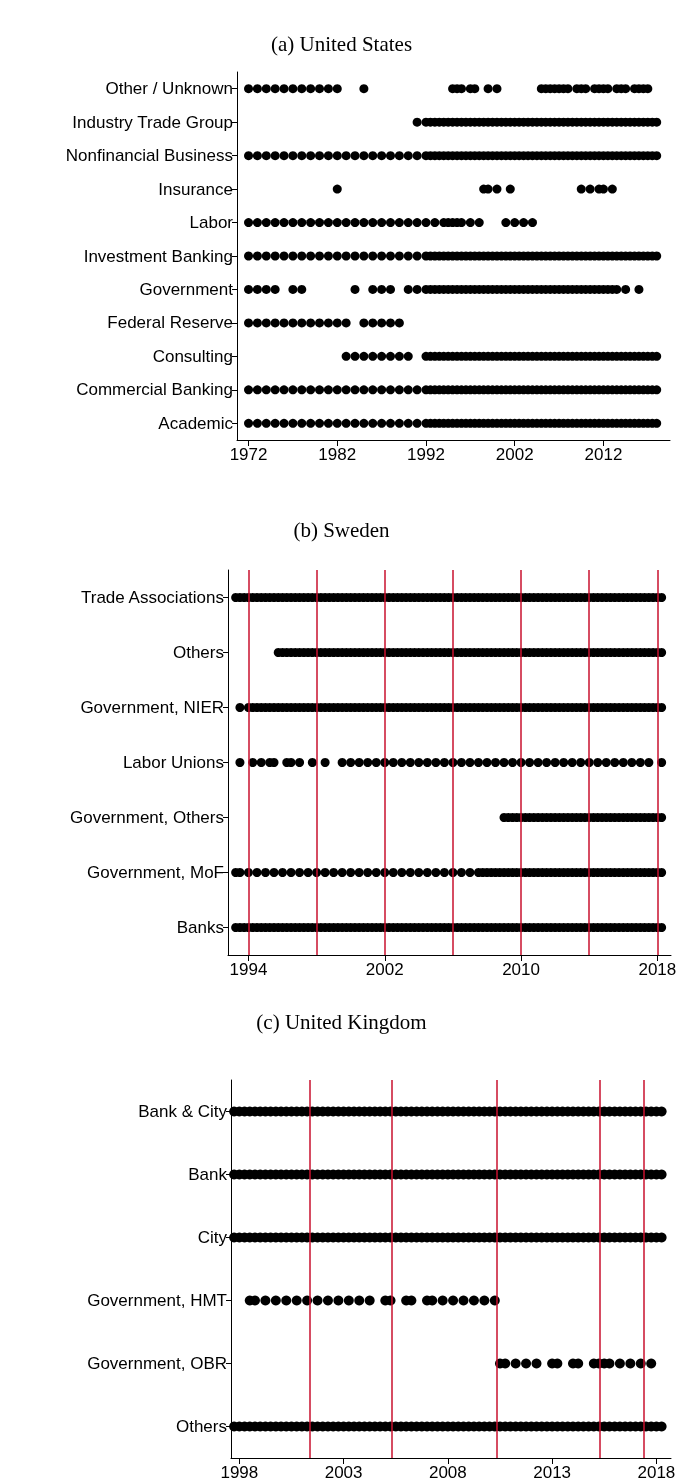  I want to click on y-tick-label: Consulting, so click(192, 356).